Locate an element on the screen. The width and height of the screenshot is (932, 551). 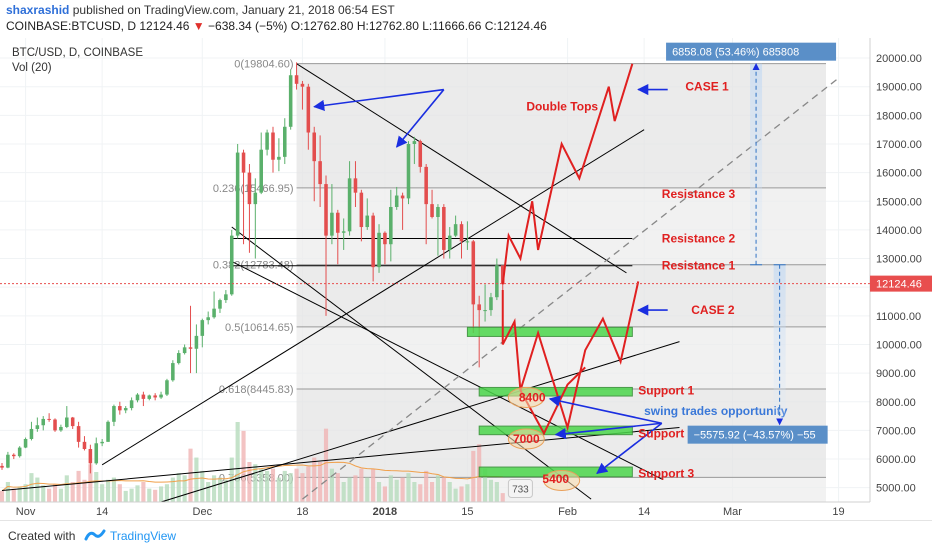
price-tick-label: 8000.00 is located at coordinates (896, 403).